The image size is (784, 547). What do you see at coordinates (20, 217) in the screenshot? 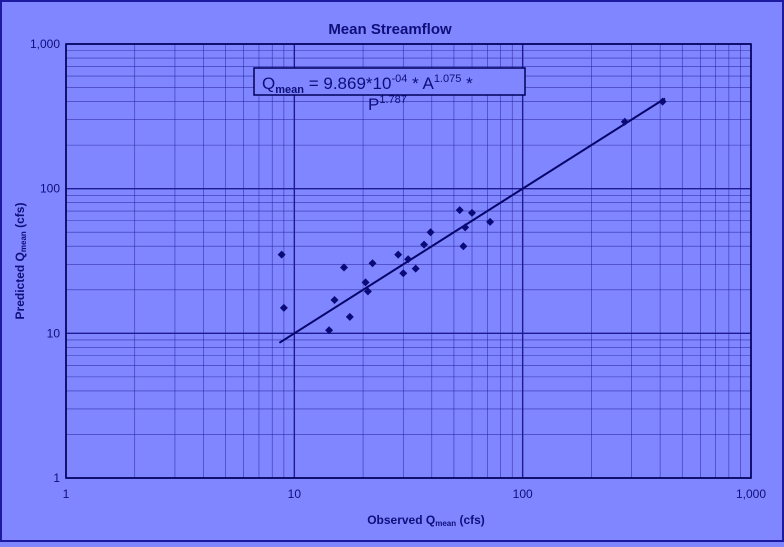
I see `y-axis-label-suffix: (cfs)` at bounding box center [20, 217].